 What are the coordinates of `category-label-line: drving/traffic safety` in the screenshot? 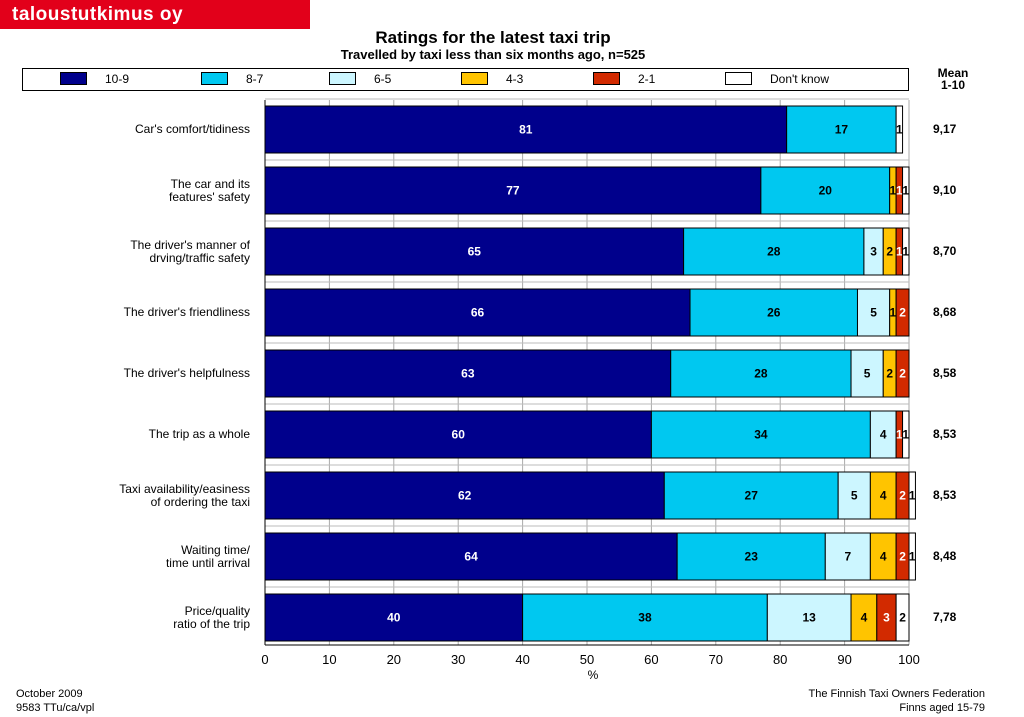 It's located at (200, 257).